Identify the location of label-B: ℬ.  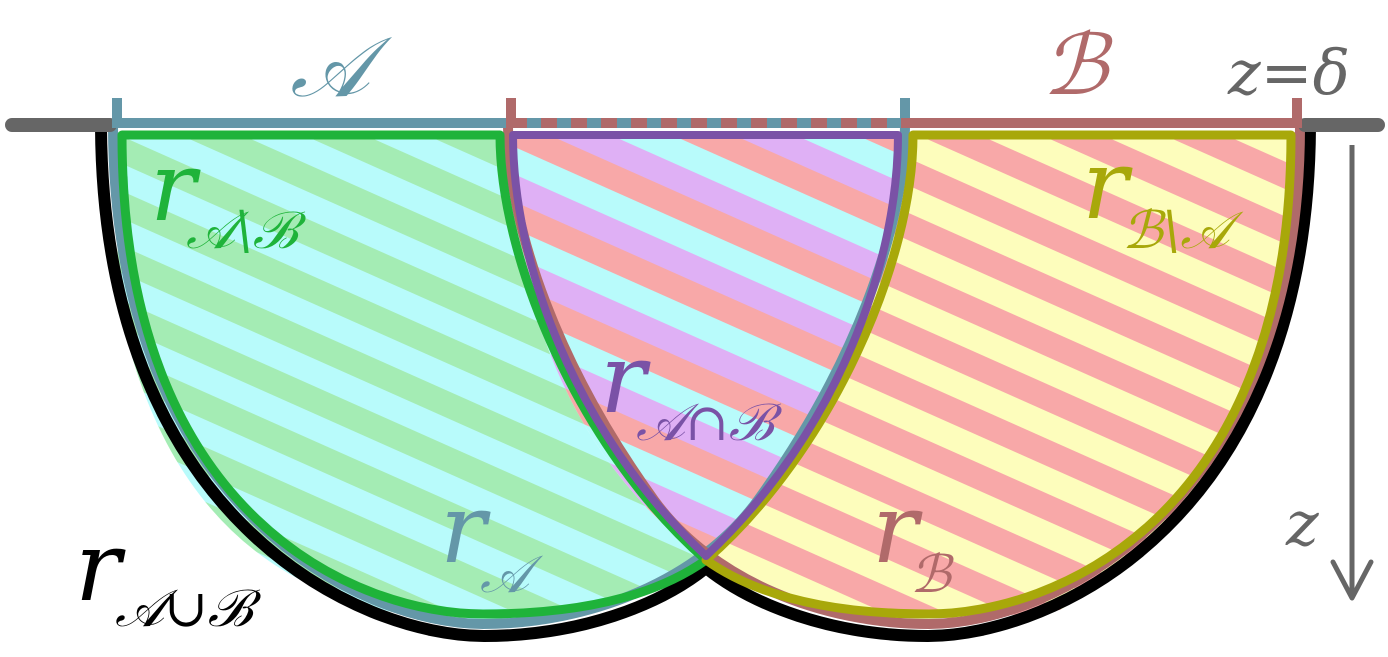
(1077, 65).